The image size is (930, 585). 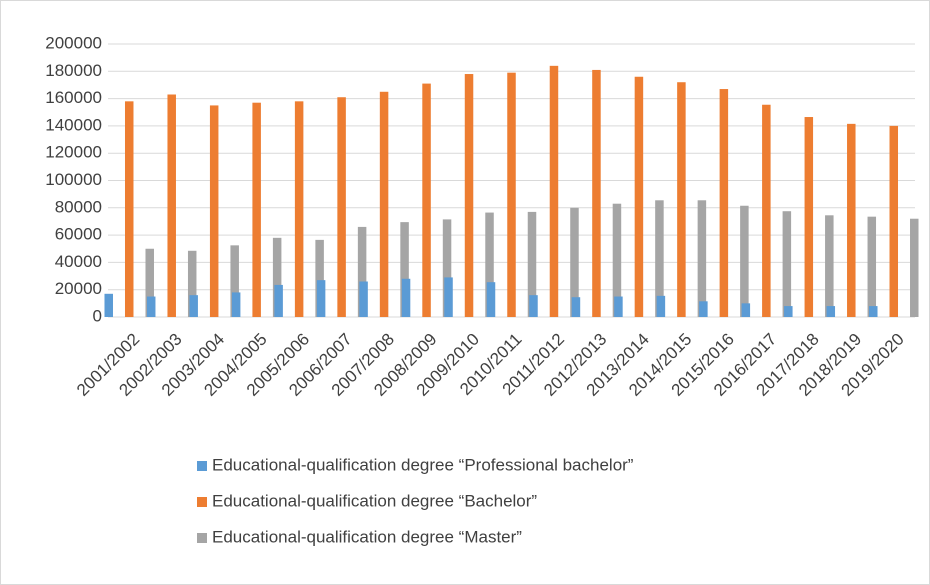 What do you see at coordinates (78, 234) in the screenshot?
I see `y-tick-label: 60000` at bounding box center [78, 234].